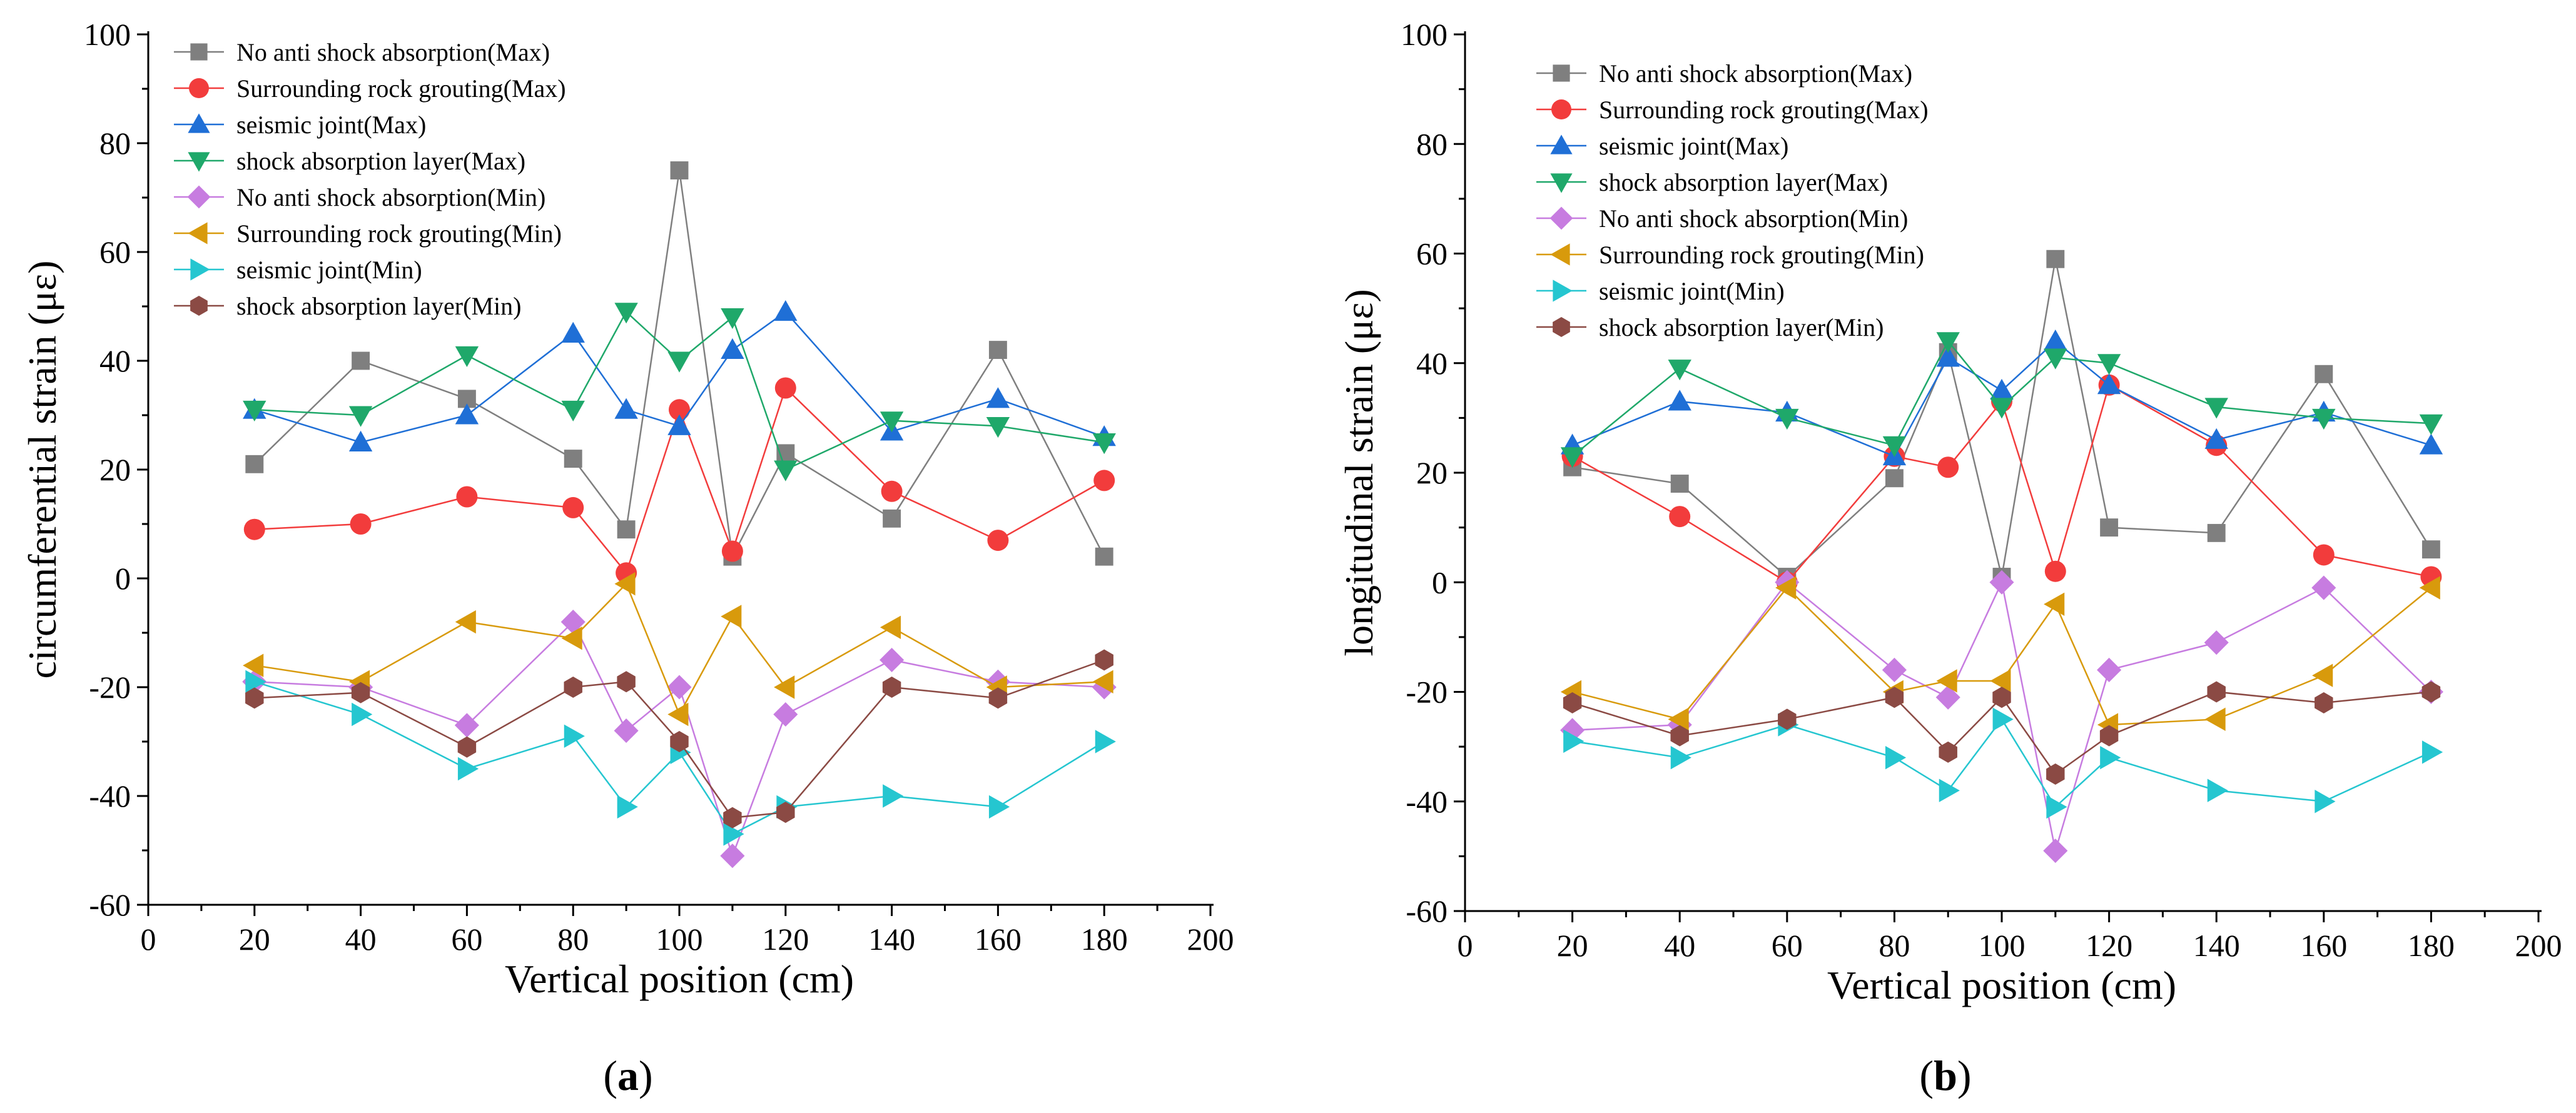 This screenshot has height=1113, width=2576. What do you see at coordinates (329, 270) in the screenshot?
I see `legend-label: seismic joint(Min)` at bounding box center [329, 270].